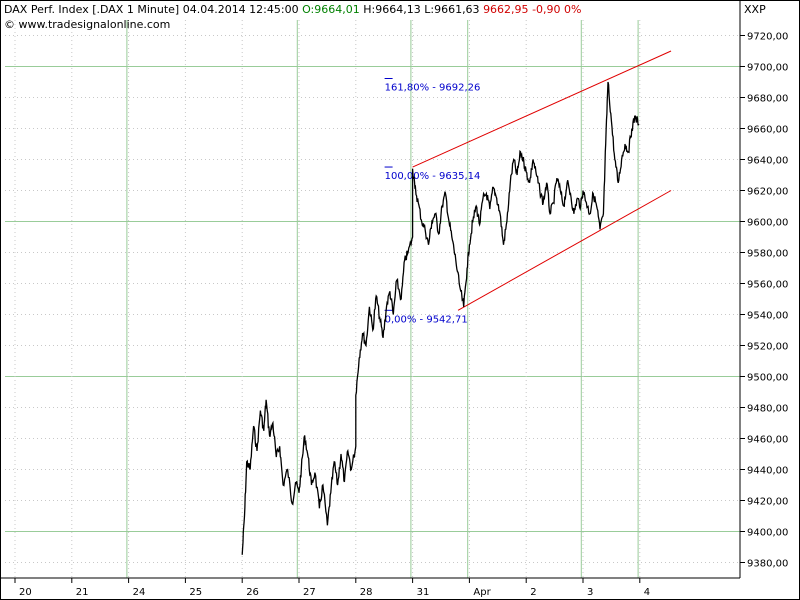 The image size is (800, 600). I want to click on x-tick-label: 2, so click(533, 592).